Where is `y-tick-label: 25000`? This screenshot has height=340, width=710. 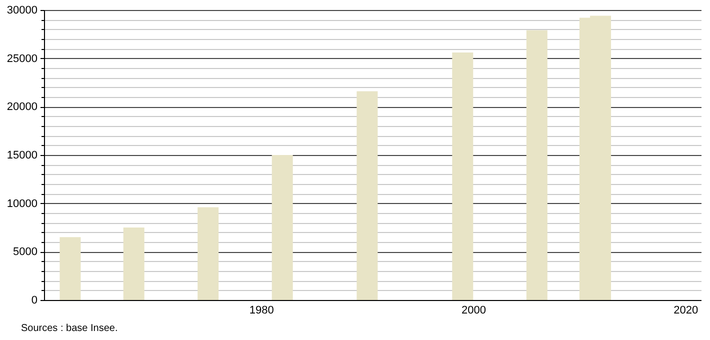
y-tick-label: 25000 is located at coordinates (22, 58).